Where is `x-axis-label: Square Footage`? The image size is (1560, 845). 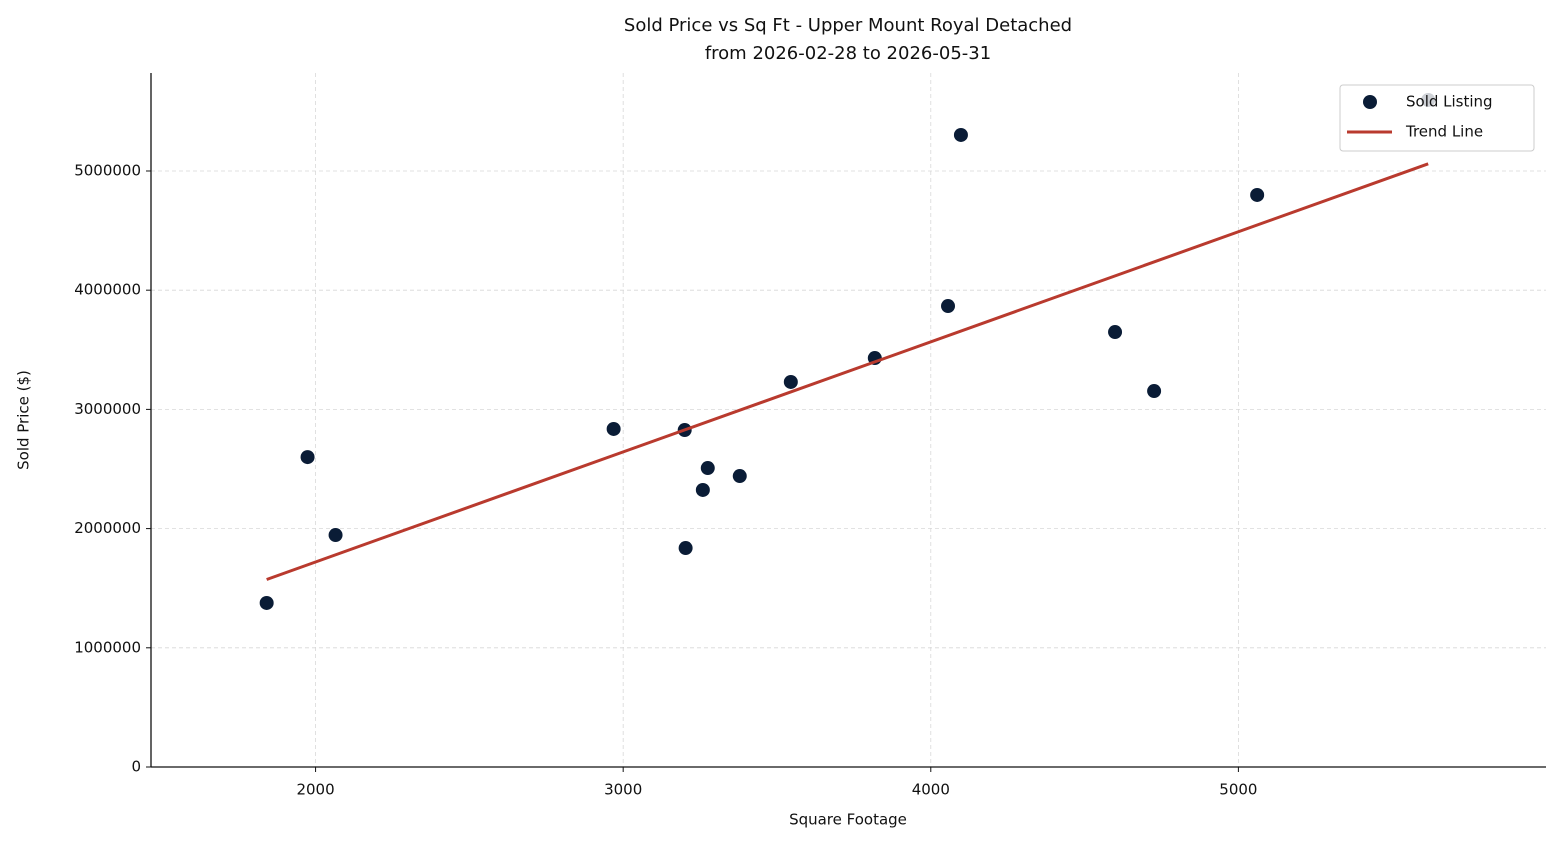 x-axis-label: Square Footage is located at coordinates (848, 820).